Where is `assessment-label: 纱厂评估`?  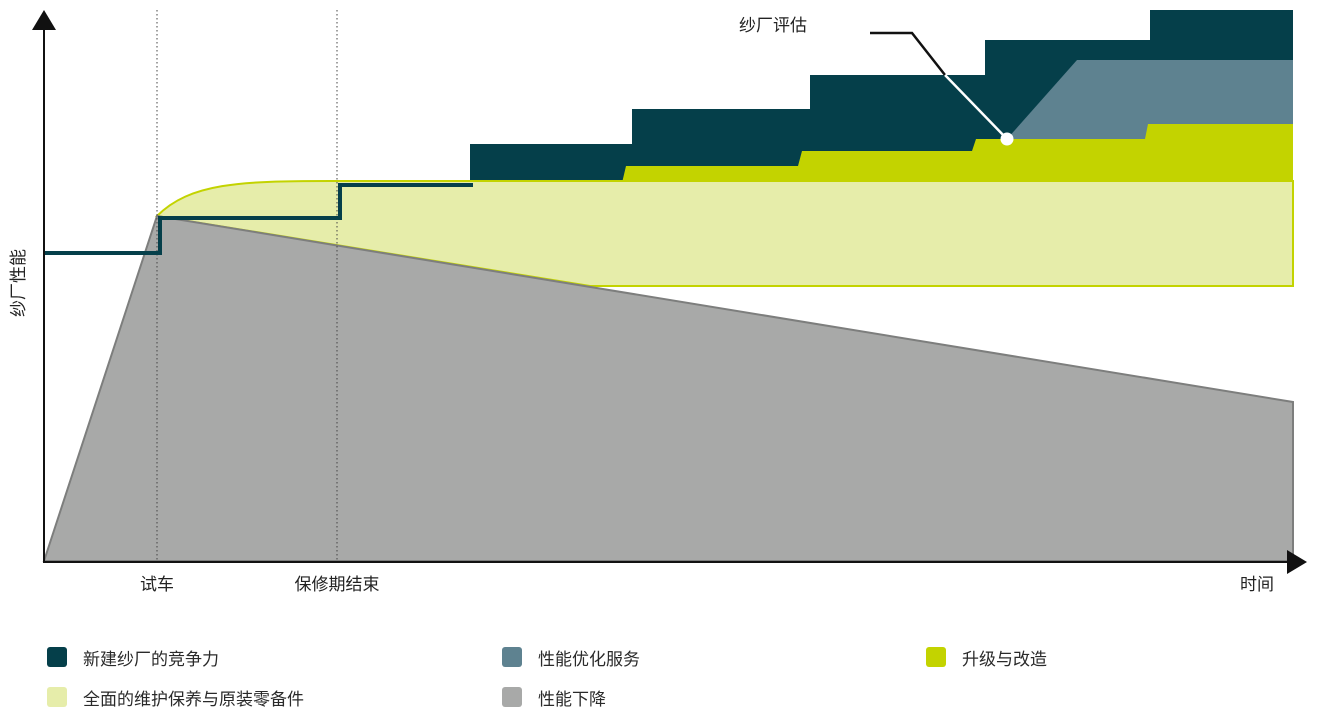
assessment-label: 纱厂评估 is located at coordinates (773, 26).